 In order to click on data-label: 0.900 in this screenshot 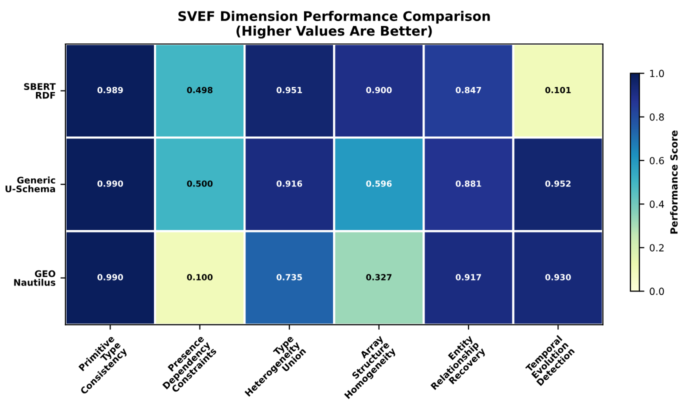, I will do `click(379, 90)`.